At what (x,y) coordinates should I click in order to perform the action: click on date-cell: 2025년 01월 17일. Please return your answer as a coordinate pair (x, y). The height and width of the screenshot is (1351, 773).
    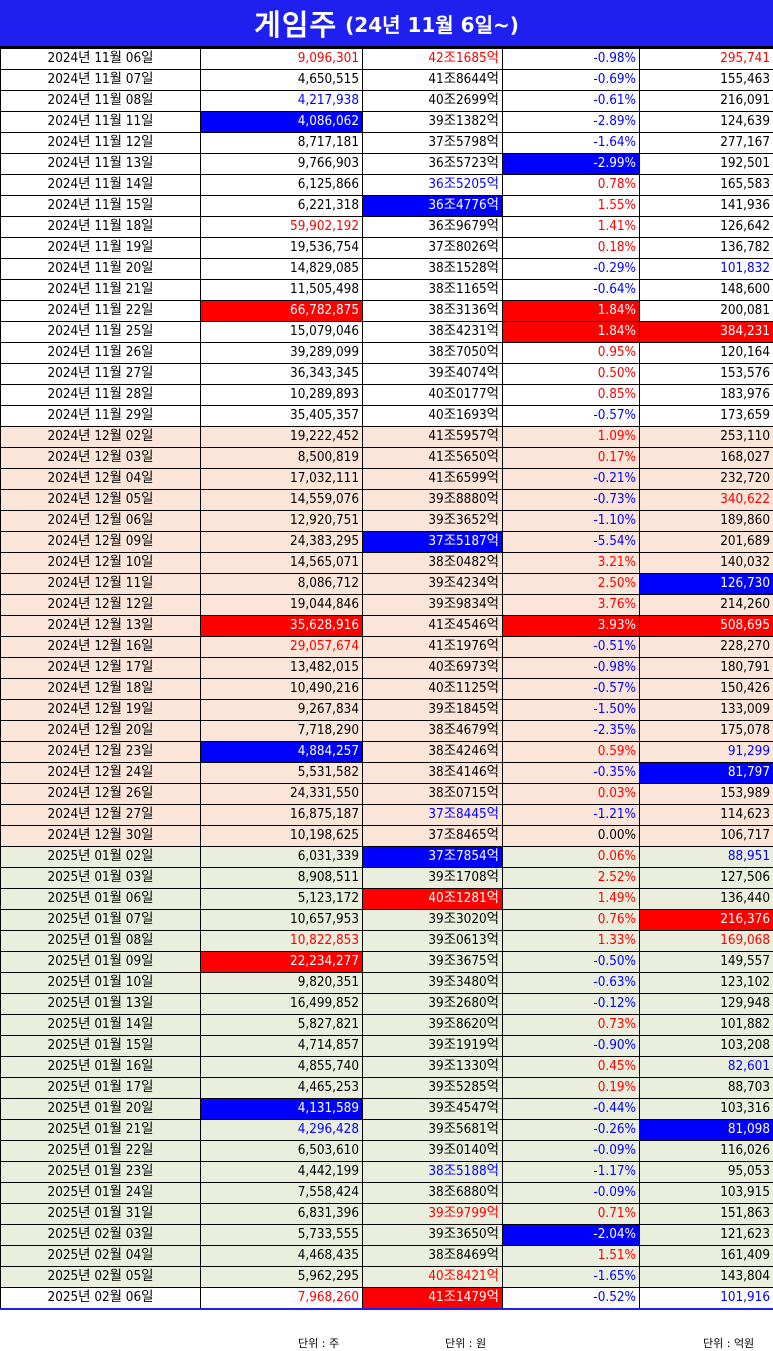
    Looking at the image, I should click on (100, 1088).